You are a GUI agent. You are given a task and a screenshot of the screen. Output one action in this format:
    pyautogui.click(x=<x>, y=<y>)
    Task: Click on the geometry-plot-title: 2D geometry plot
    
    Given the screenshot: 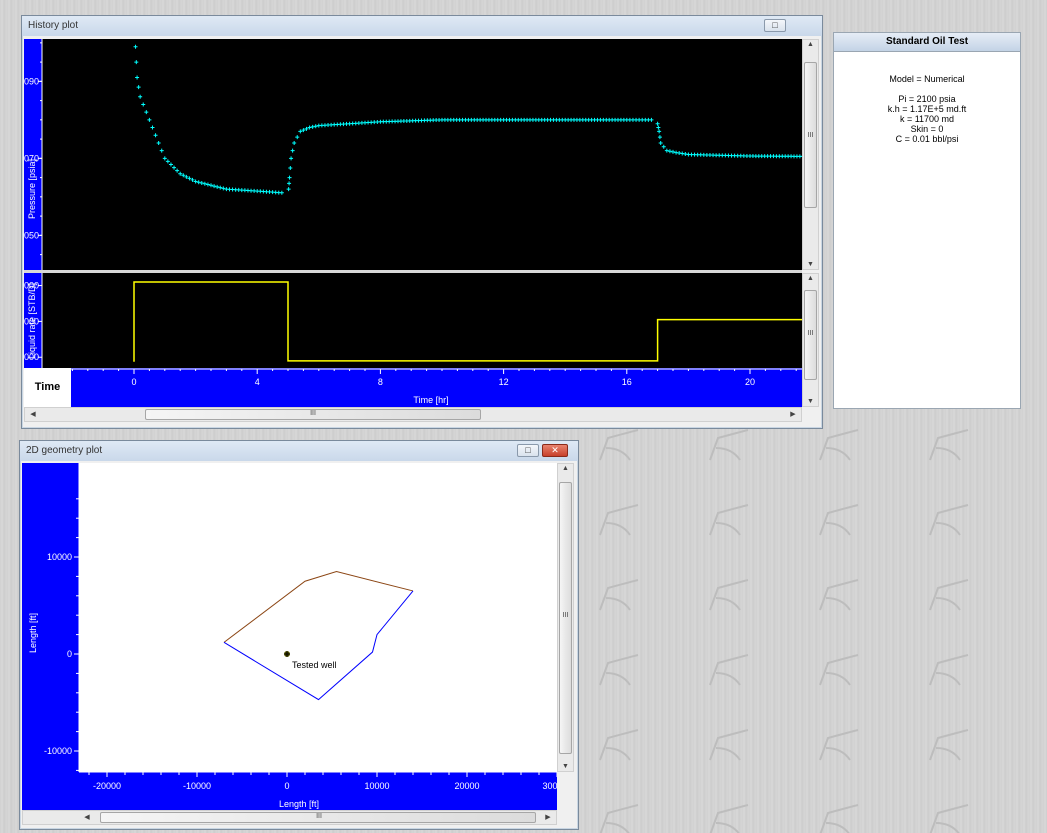 What is the action you would take?
    pyautogui.click(x=64, y=450)
    